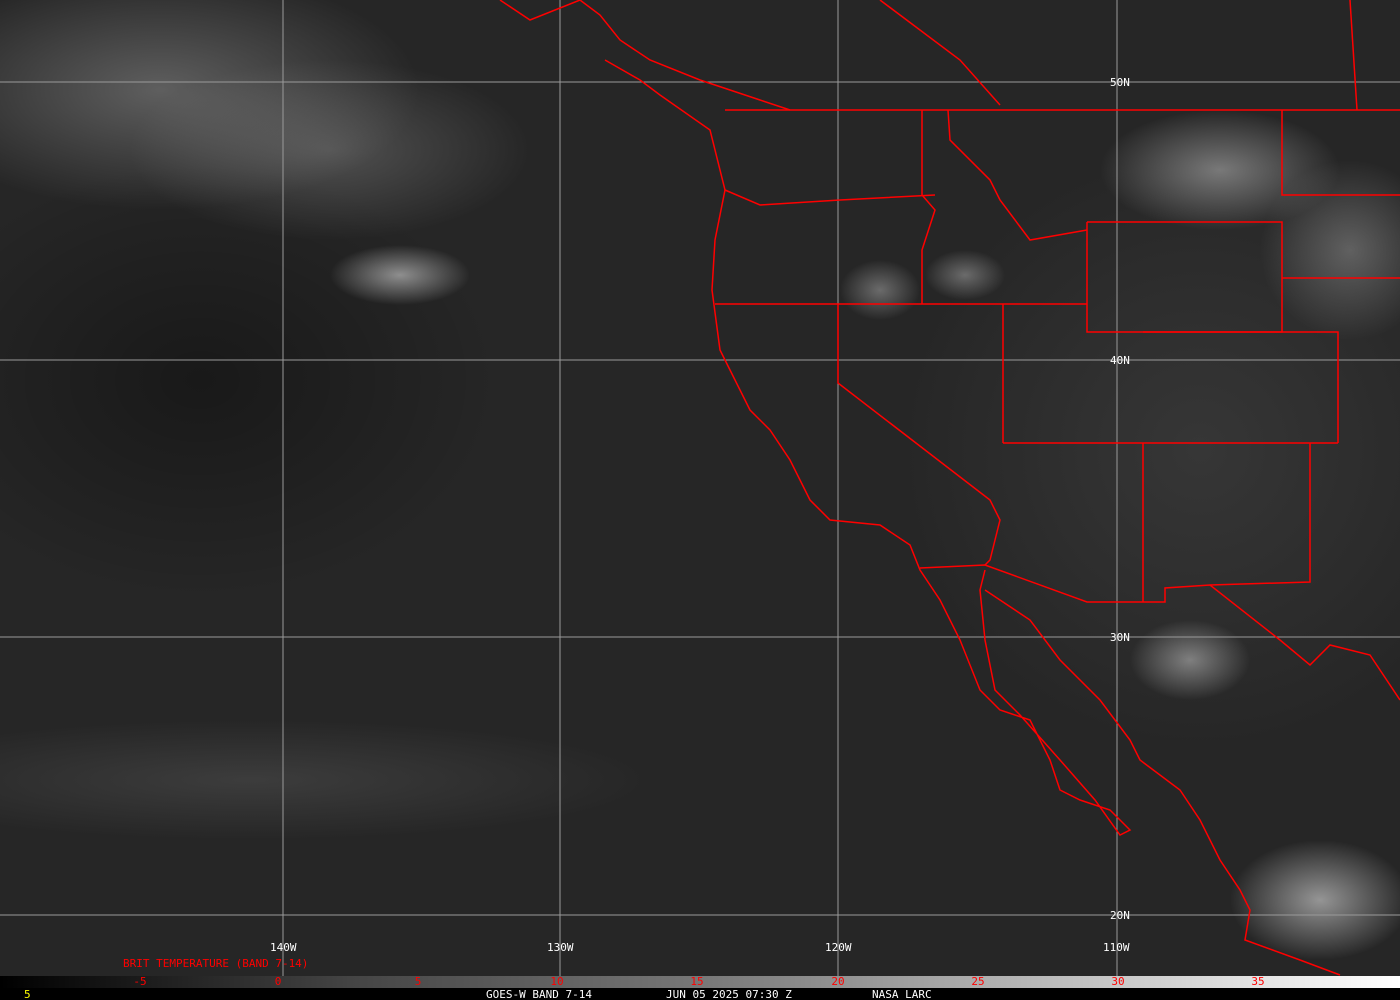  I want to click on lon-label-120w: 120W, so click(838, 947).